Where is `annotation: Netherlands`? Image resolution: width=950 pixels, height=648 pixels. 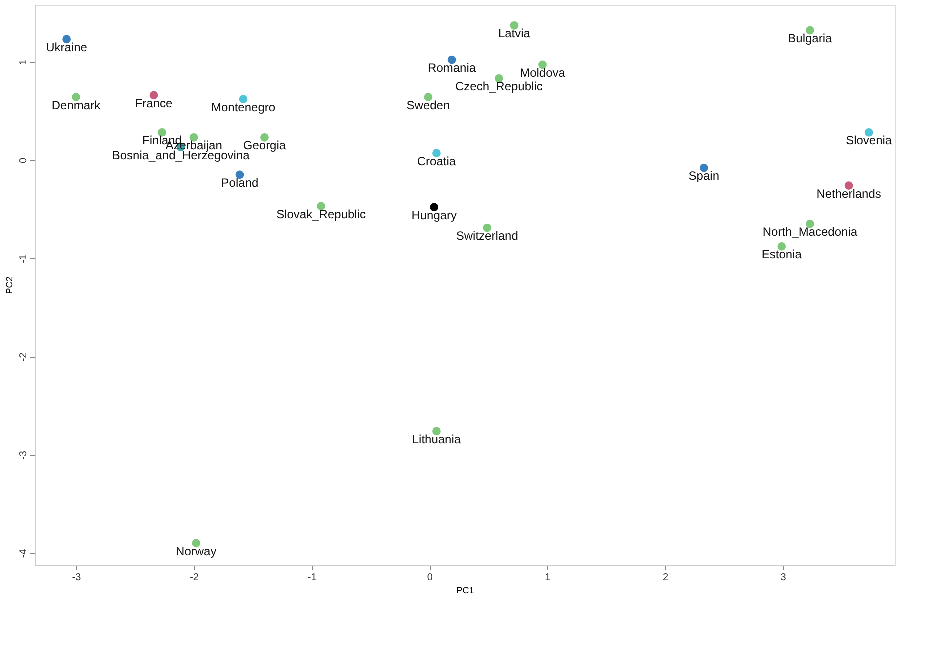
annotation: Netherlands is located at coordinates (849, 193).